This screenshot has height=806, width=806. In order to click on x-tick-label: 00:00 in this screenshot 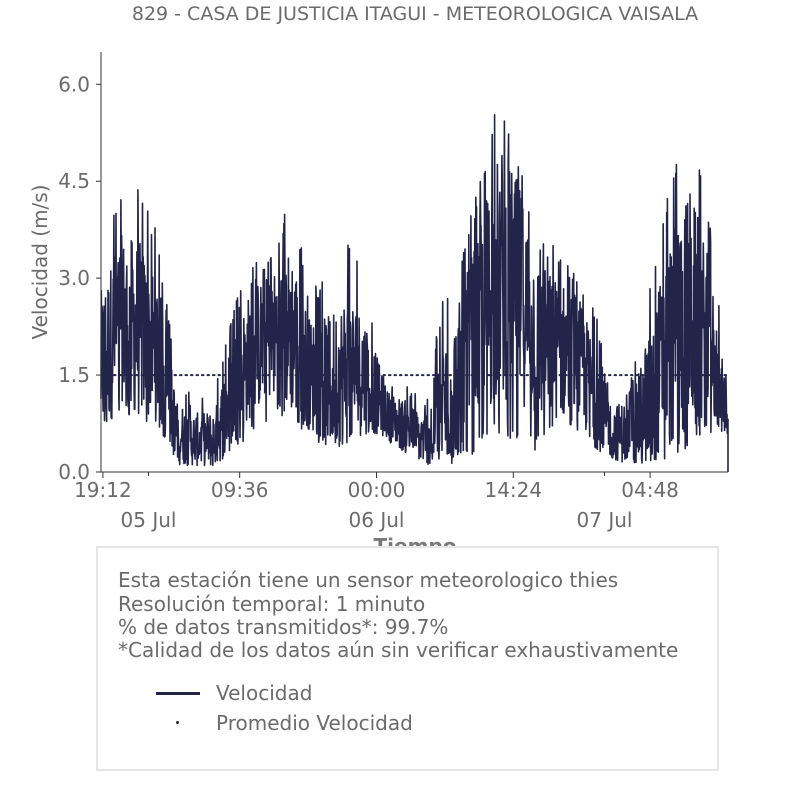, I will do `click(377, 490)`.